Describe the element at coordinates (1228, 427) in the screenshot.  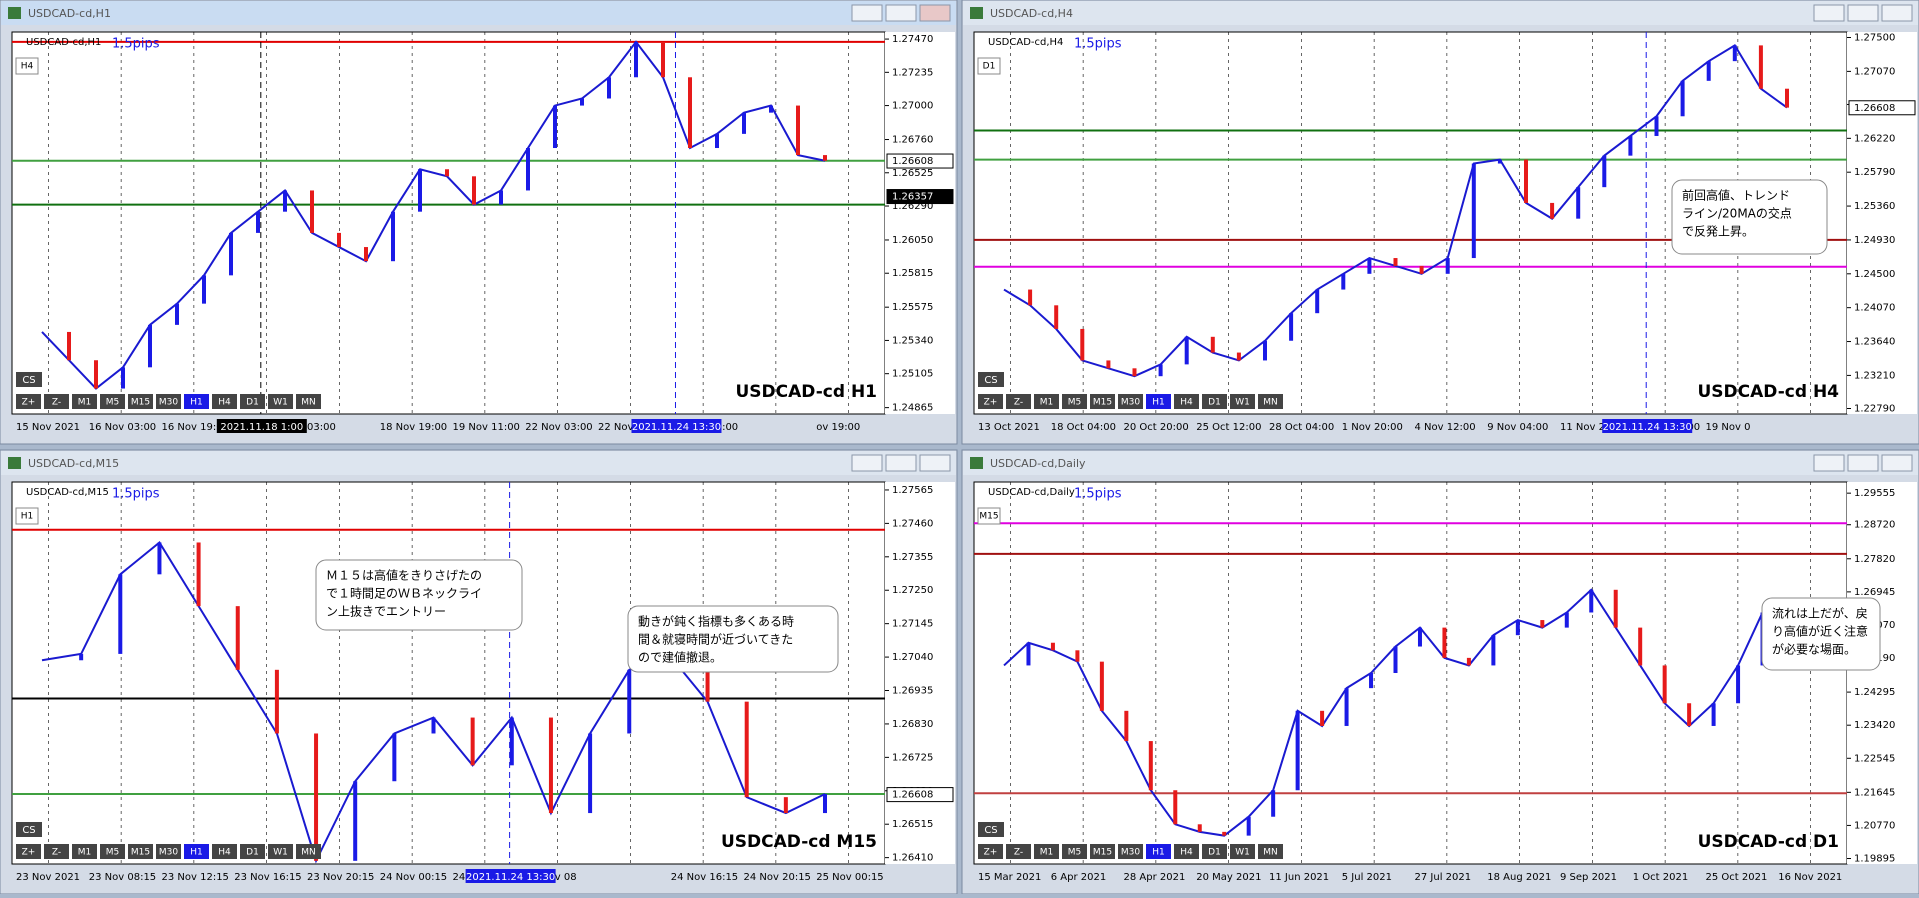
I see `time-label: 25 Oct 12:00` at that location.